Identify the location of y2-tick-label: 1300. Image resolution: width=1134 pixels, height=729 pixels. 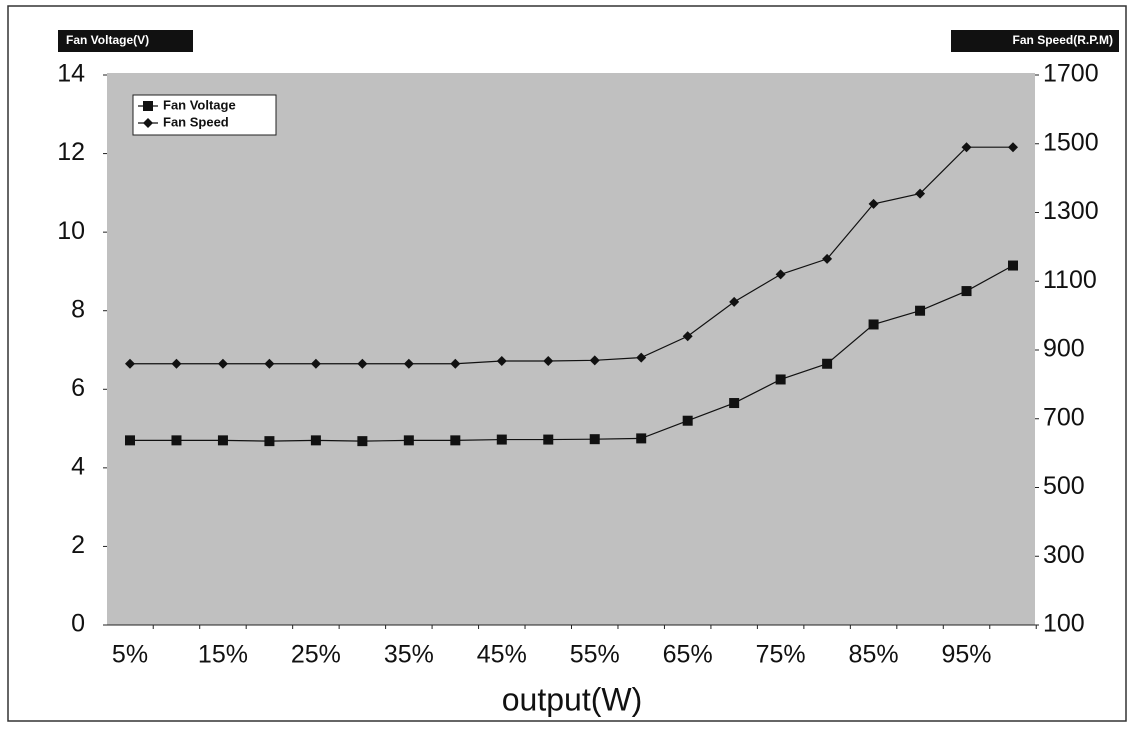
(1071, 211).